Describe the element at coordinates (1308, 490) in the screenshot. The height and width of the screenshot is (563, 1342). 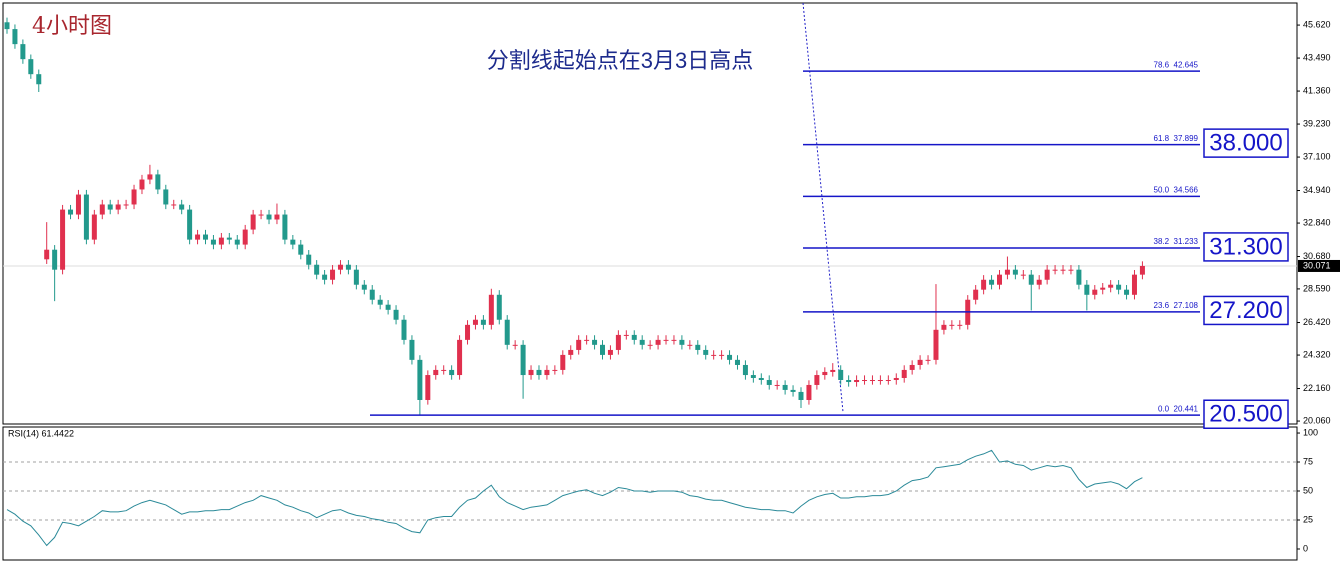
I see `rsi-y-tick-label: 50` at that location.